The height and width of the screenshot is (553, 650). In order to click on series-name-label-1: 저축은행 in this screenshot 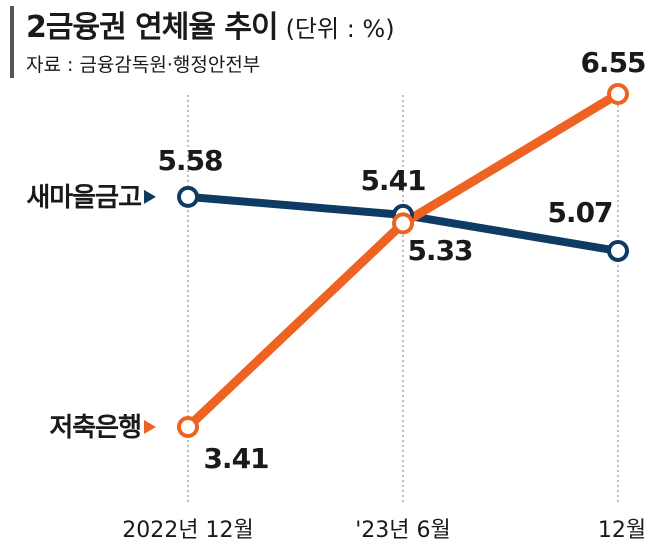, I will do `click(95, 428)`.